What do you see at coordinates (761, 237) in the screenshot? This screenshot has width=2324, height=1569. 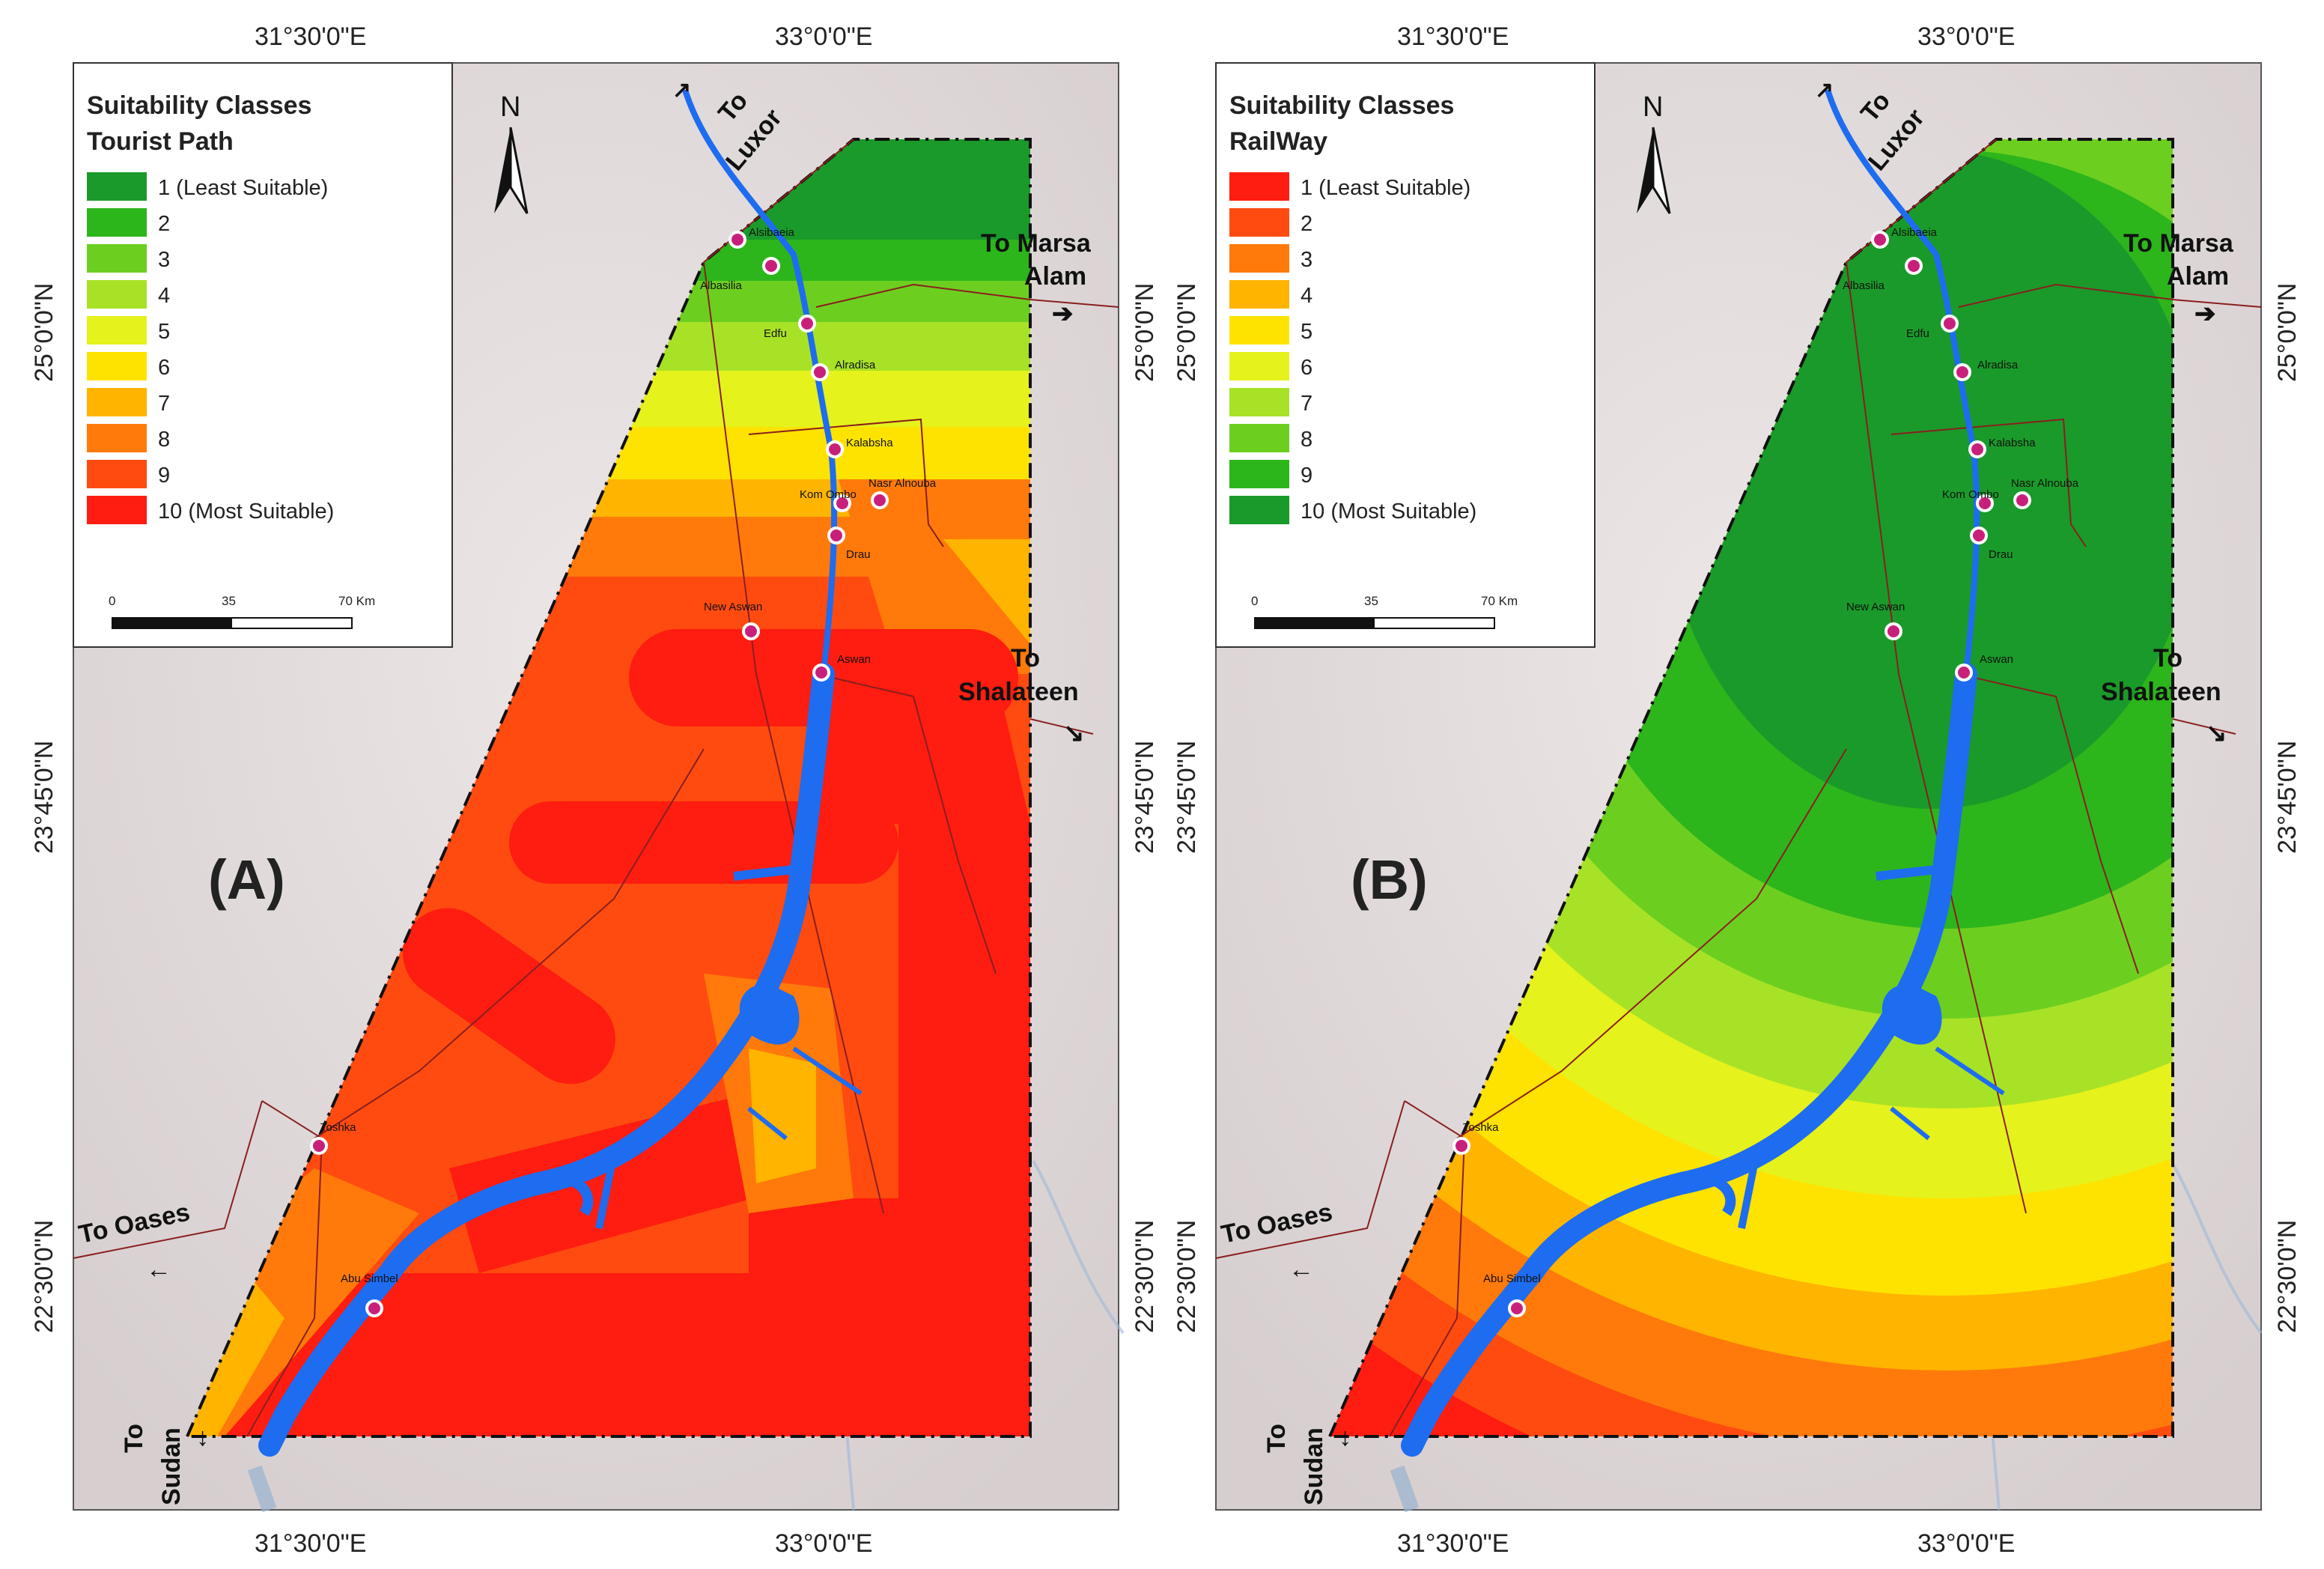 I see `city-marker: Alsibaeia` at bounding box center [761, 237].